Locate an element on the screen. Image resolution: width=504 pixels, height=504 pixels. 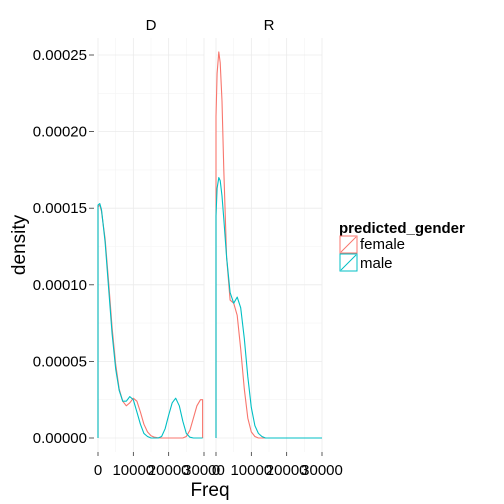
legend-label-male: male is located at coordinates (376, 263).